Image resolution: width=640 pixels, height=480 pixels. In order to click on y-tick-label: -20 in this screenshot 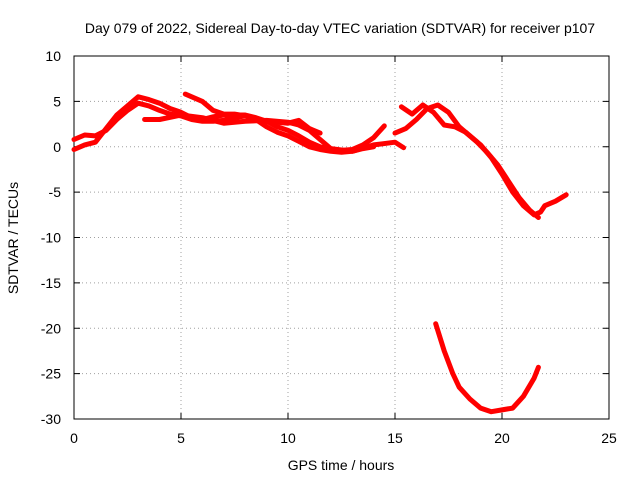, I will do `click(51, 328)`.